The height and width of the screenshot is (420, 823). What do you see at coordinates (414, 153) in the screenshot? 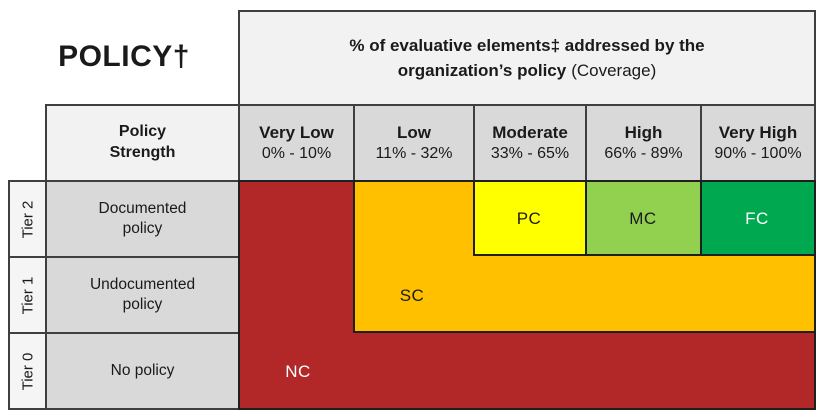
I see `column-range: 11% - 32%` at bounding box center [414, 153].